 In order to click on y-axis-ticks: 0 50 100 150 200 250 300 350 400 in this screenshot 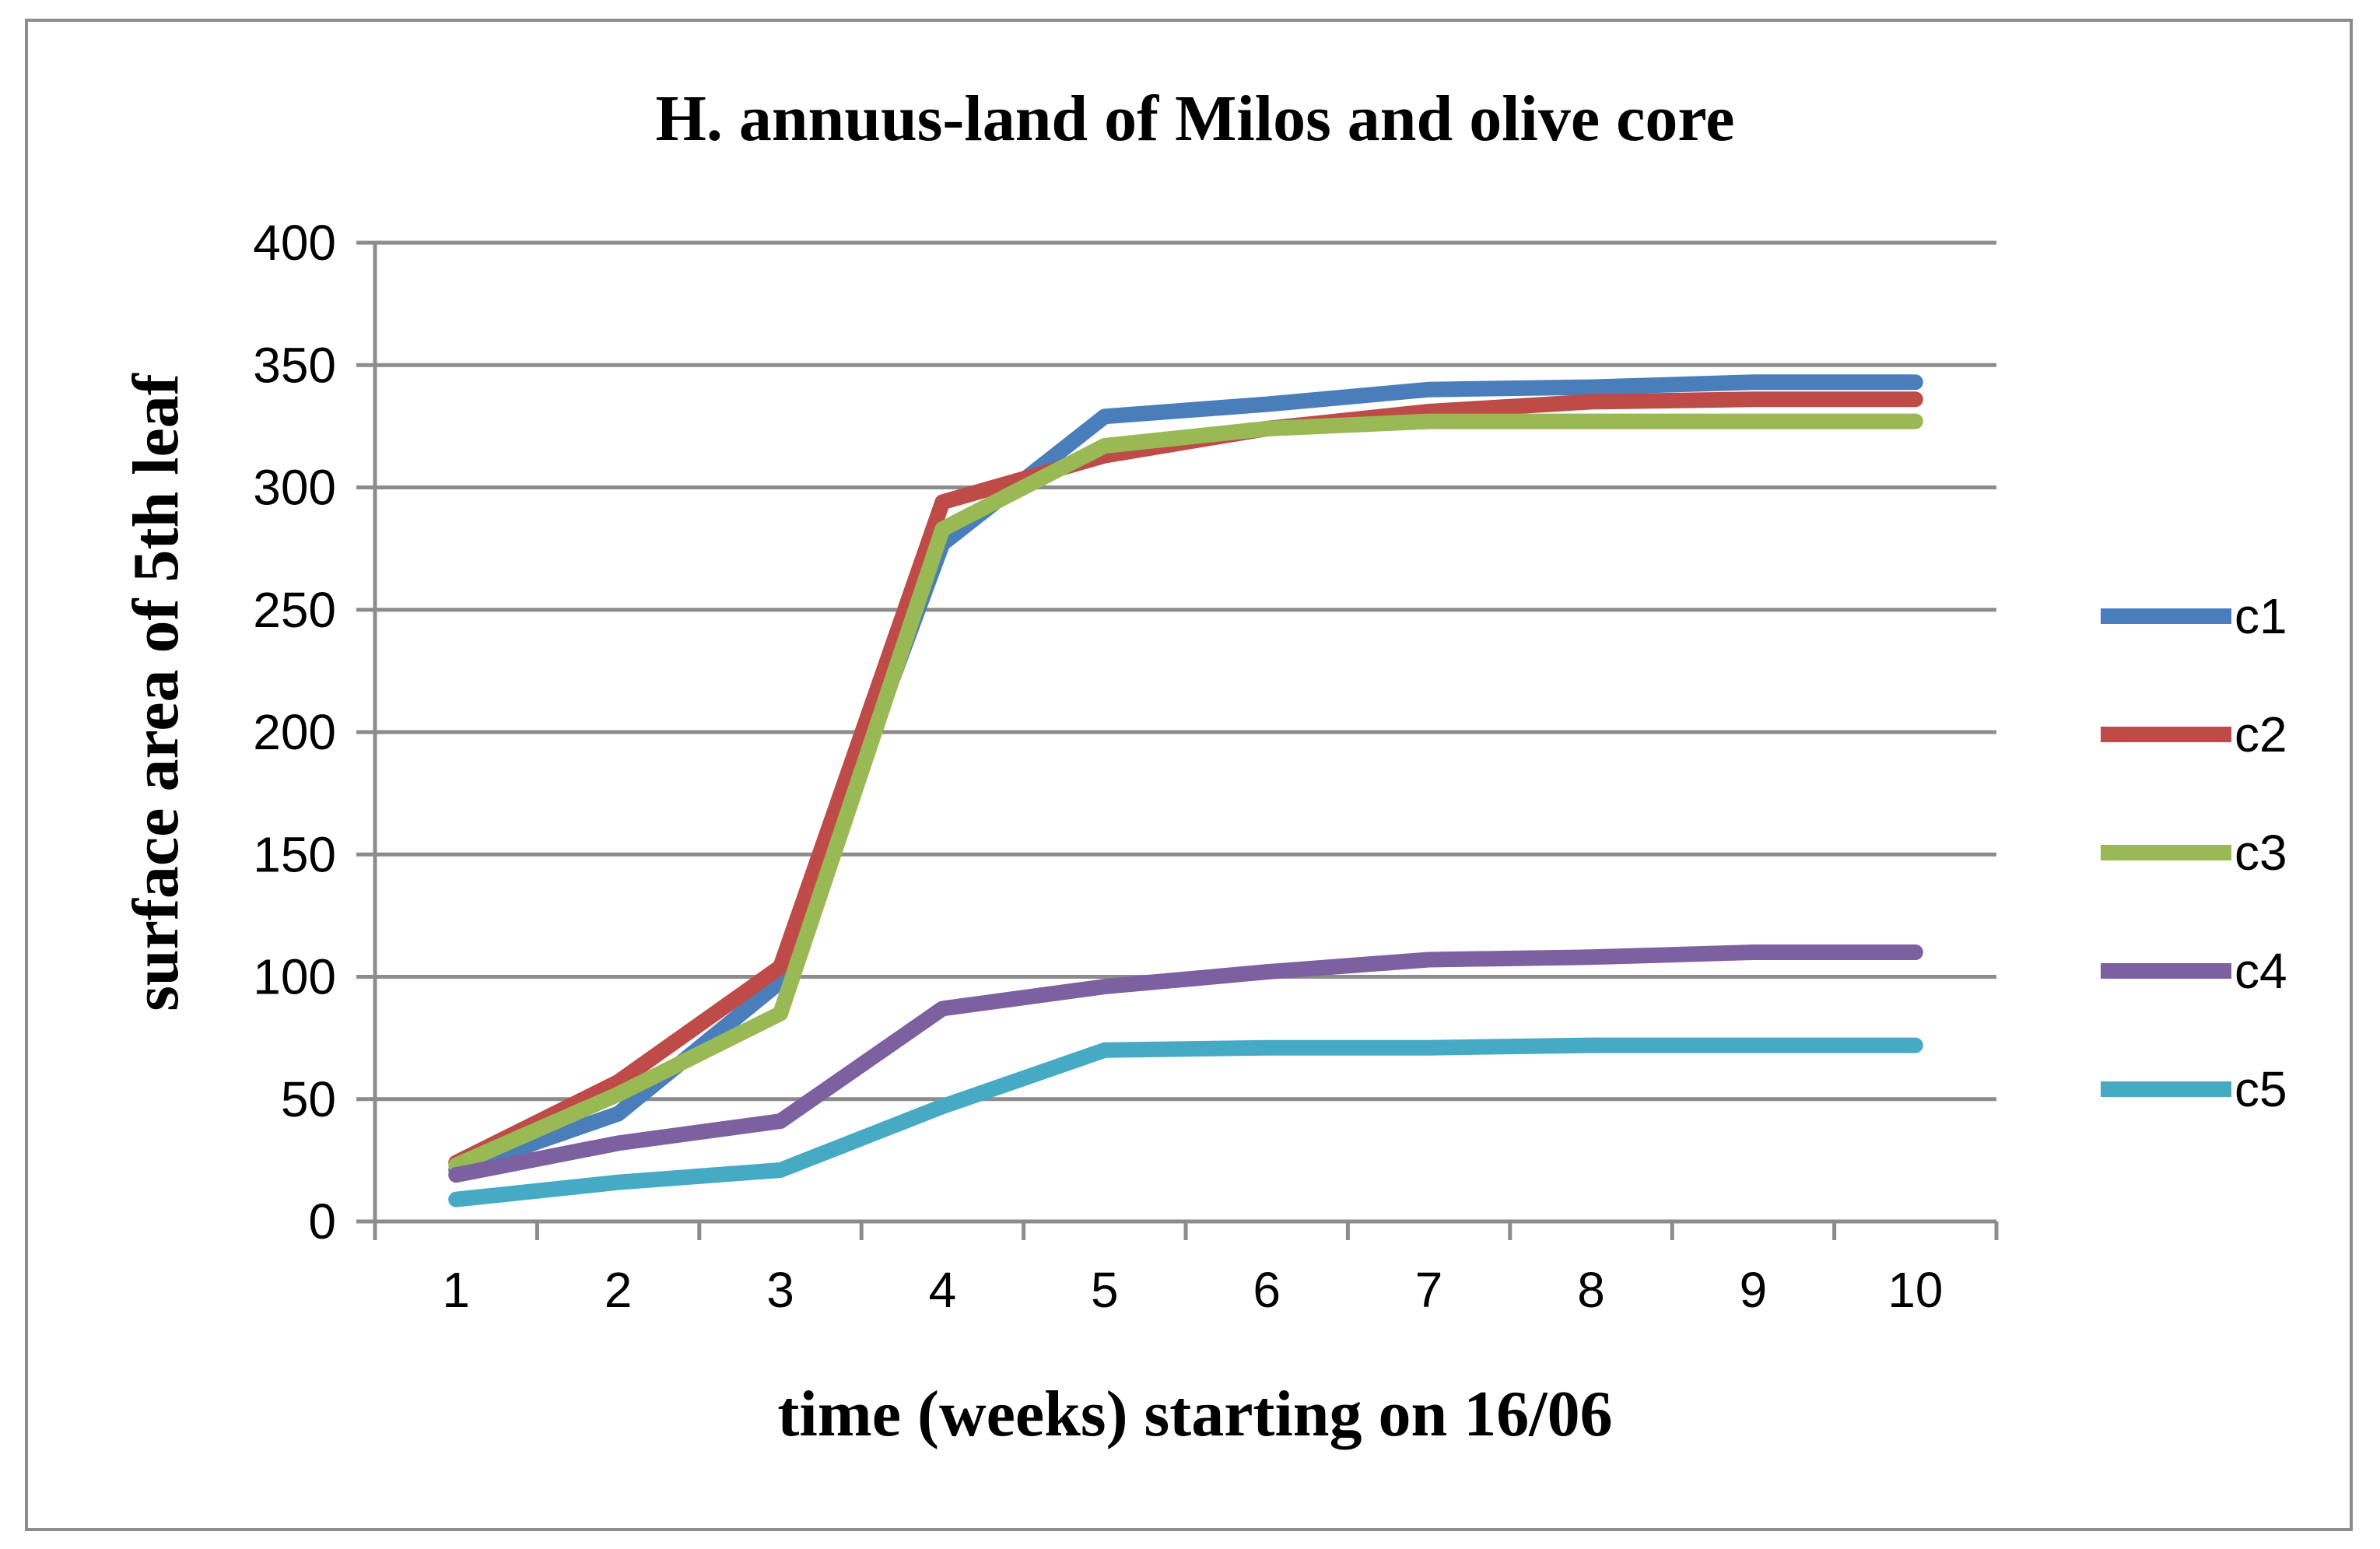, I will do `click(314, 732)`.